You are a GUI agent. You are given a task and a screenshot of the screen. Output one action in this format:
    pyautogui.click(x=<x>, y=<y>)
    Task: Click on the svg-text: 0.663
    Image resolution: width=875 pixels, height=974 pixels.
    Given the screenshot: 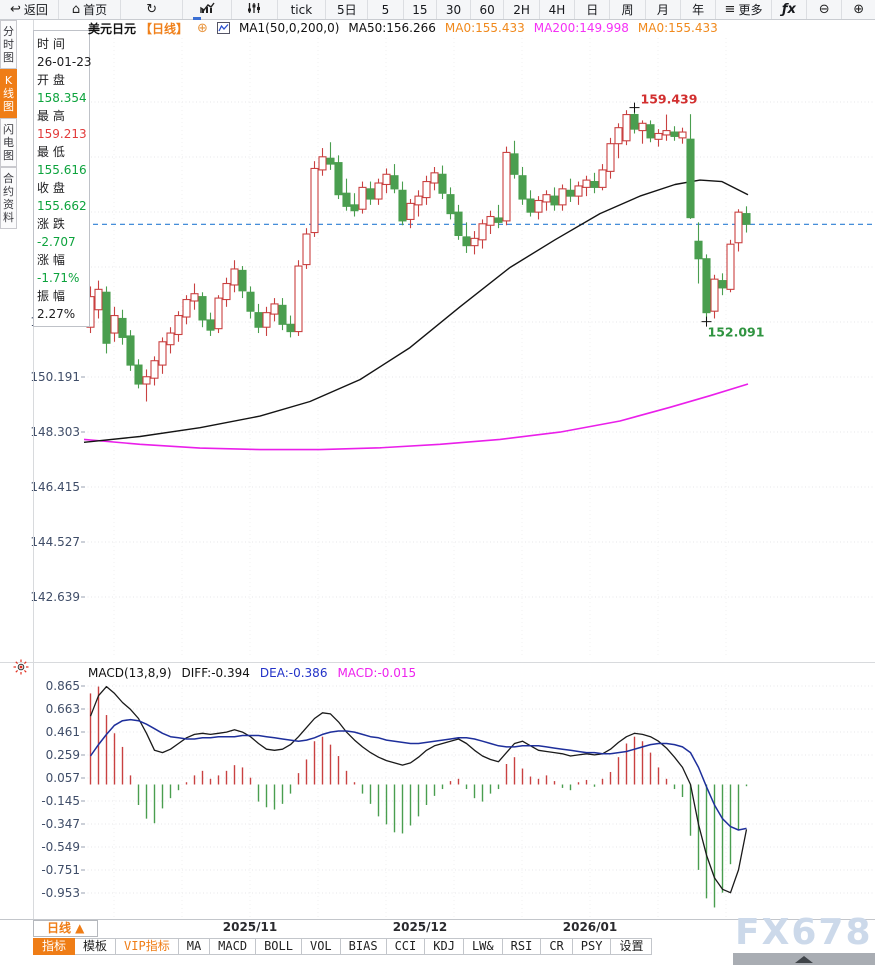 What is the action you would take?
    pyautogui.click(x=63, y=709)
    